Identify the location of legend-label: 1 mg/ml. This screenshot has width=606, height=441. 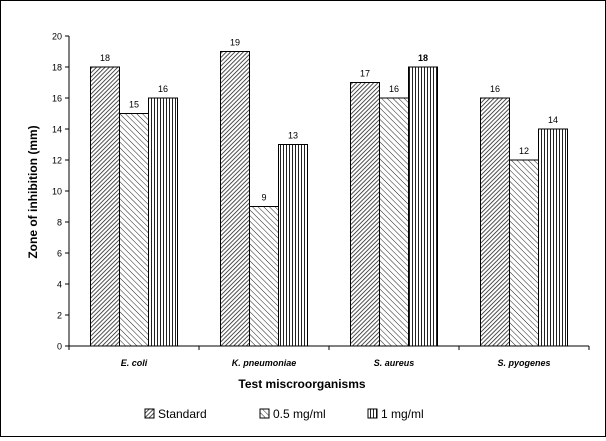
(402, 414).